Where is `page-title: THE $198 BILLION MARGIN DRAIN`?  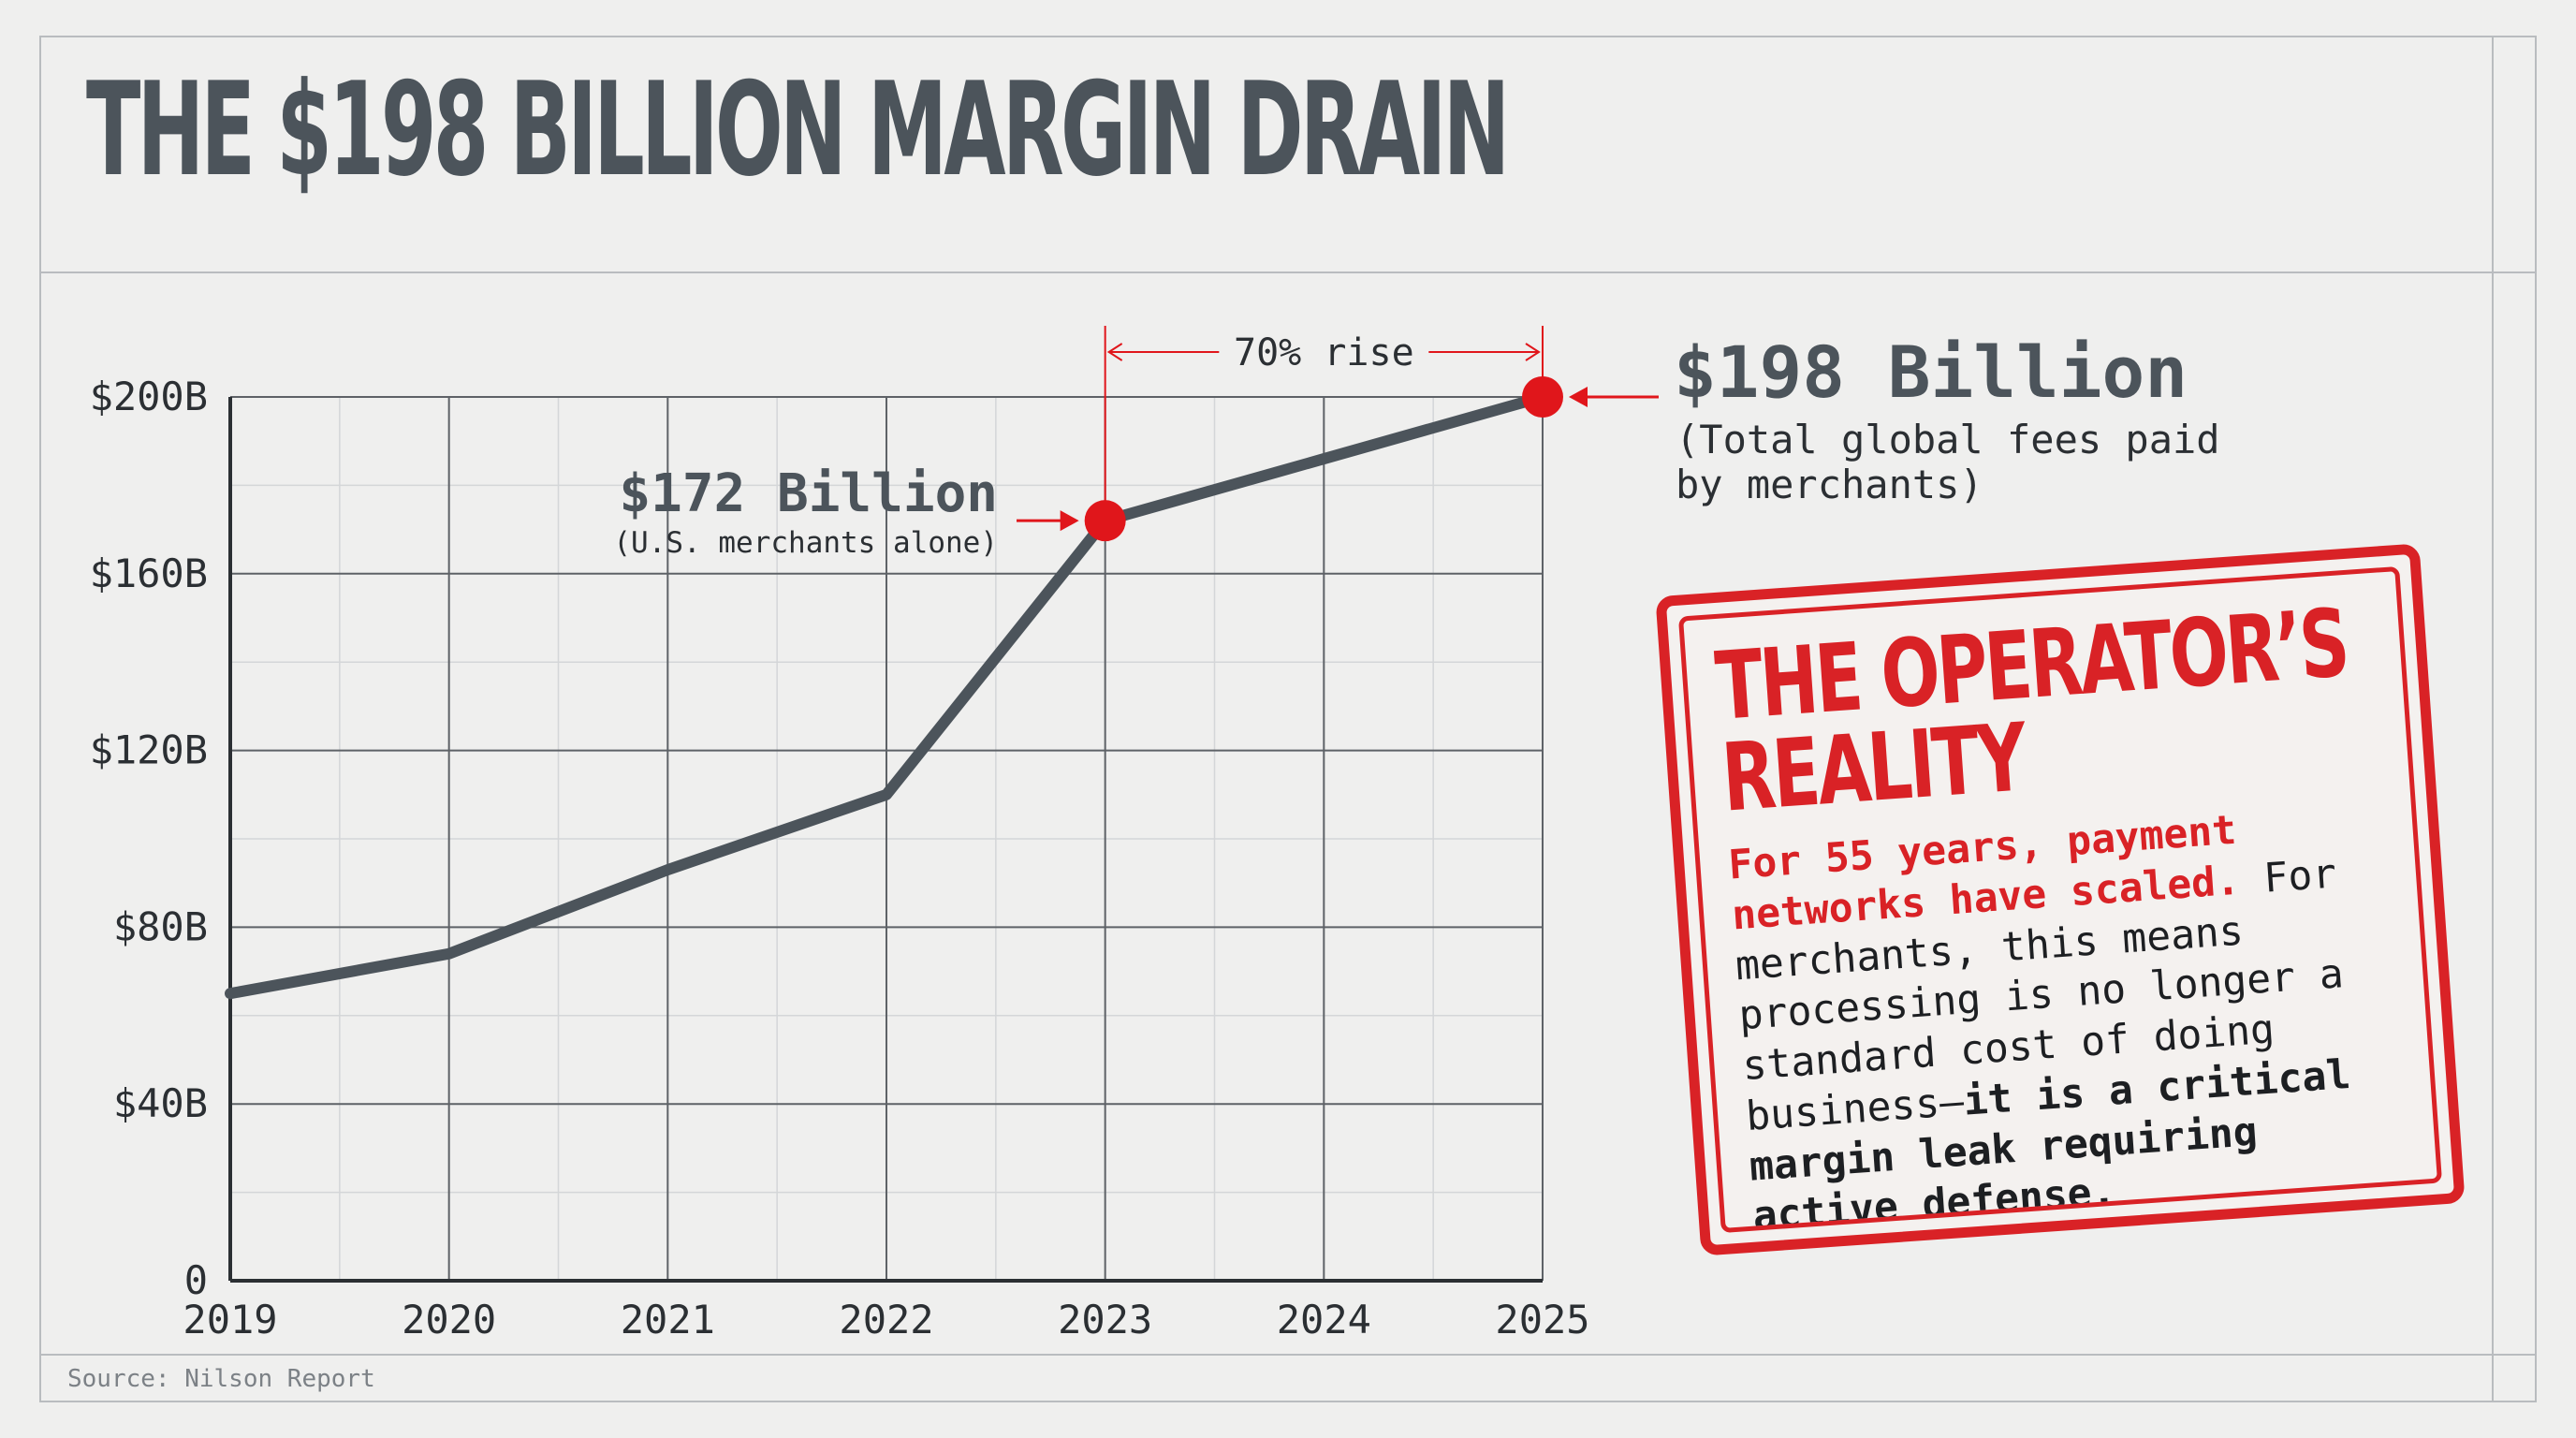
page-title: THE $198 BILLION MARGIN DRAIN is located at coordinates (798, 129).